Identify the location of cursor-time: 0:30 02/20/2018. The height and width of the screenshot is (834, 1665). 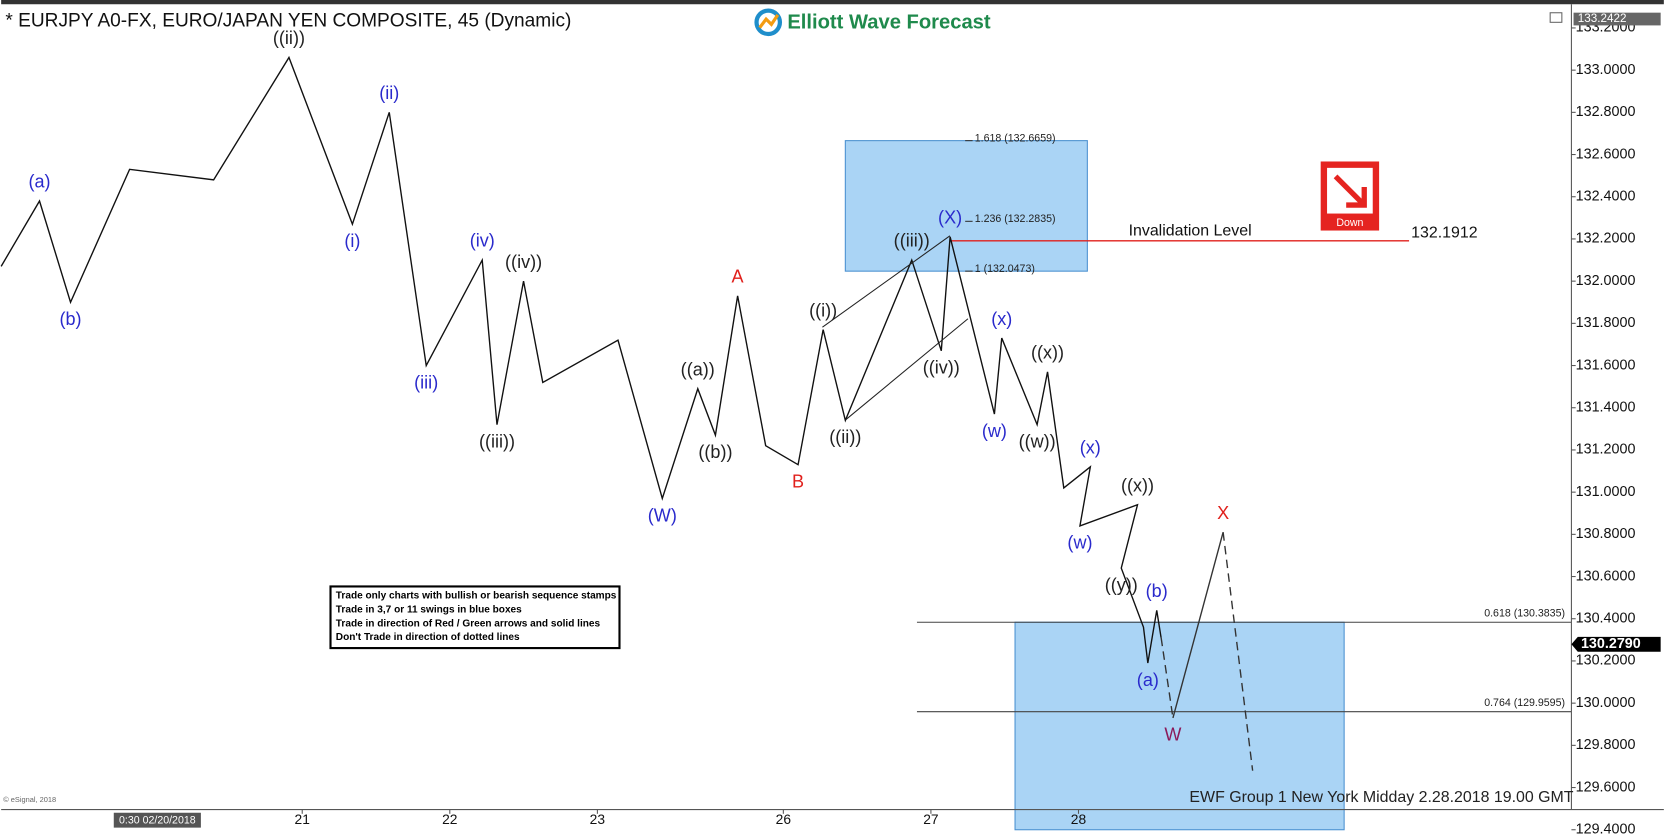
(157, 821).